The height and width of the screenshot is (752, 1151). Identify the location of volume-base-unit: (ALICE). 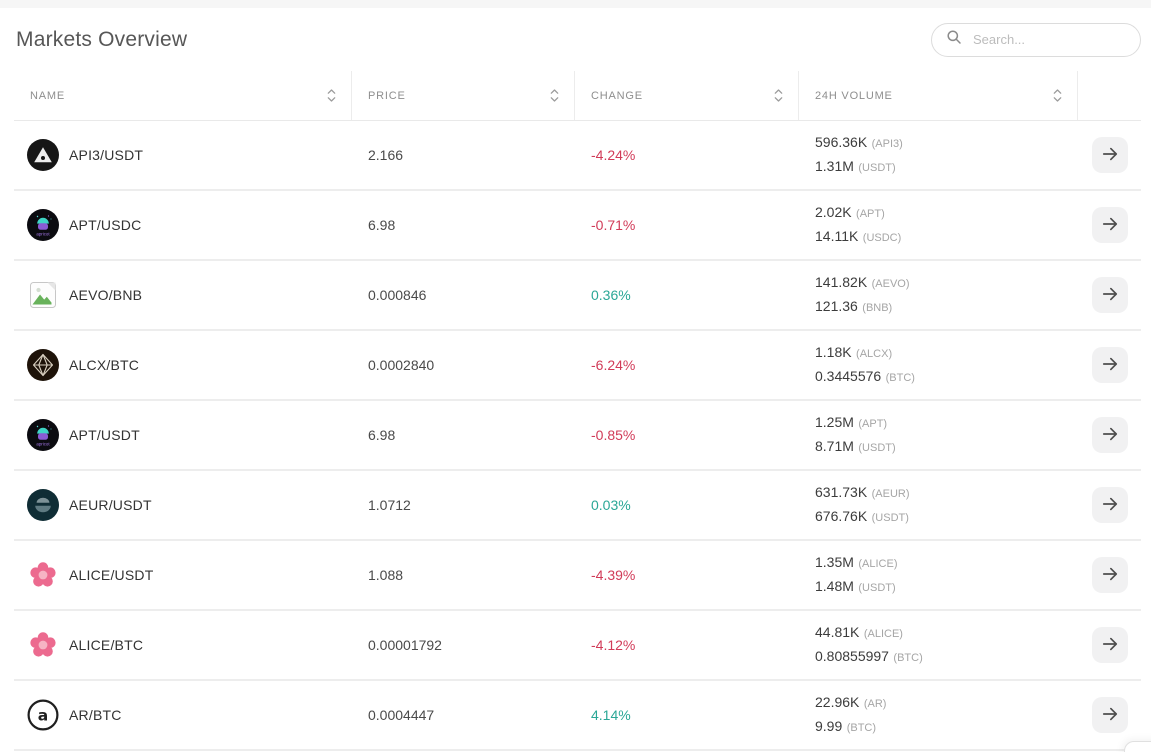
(878, 564).